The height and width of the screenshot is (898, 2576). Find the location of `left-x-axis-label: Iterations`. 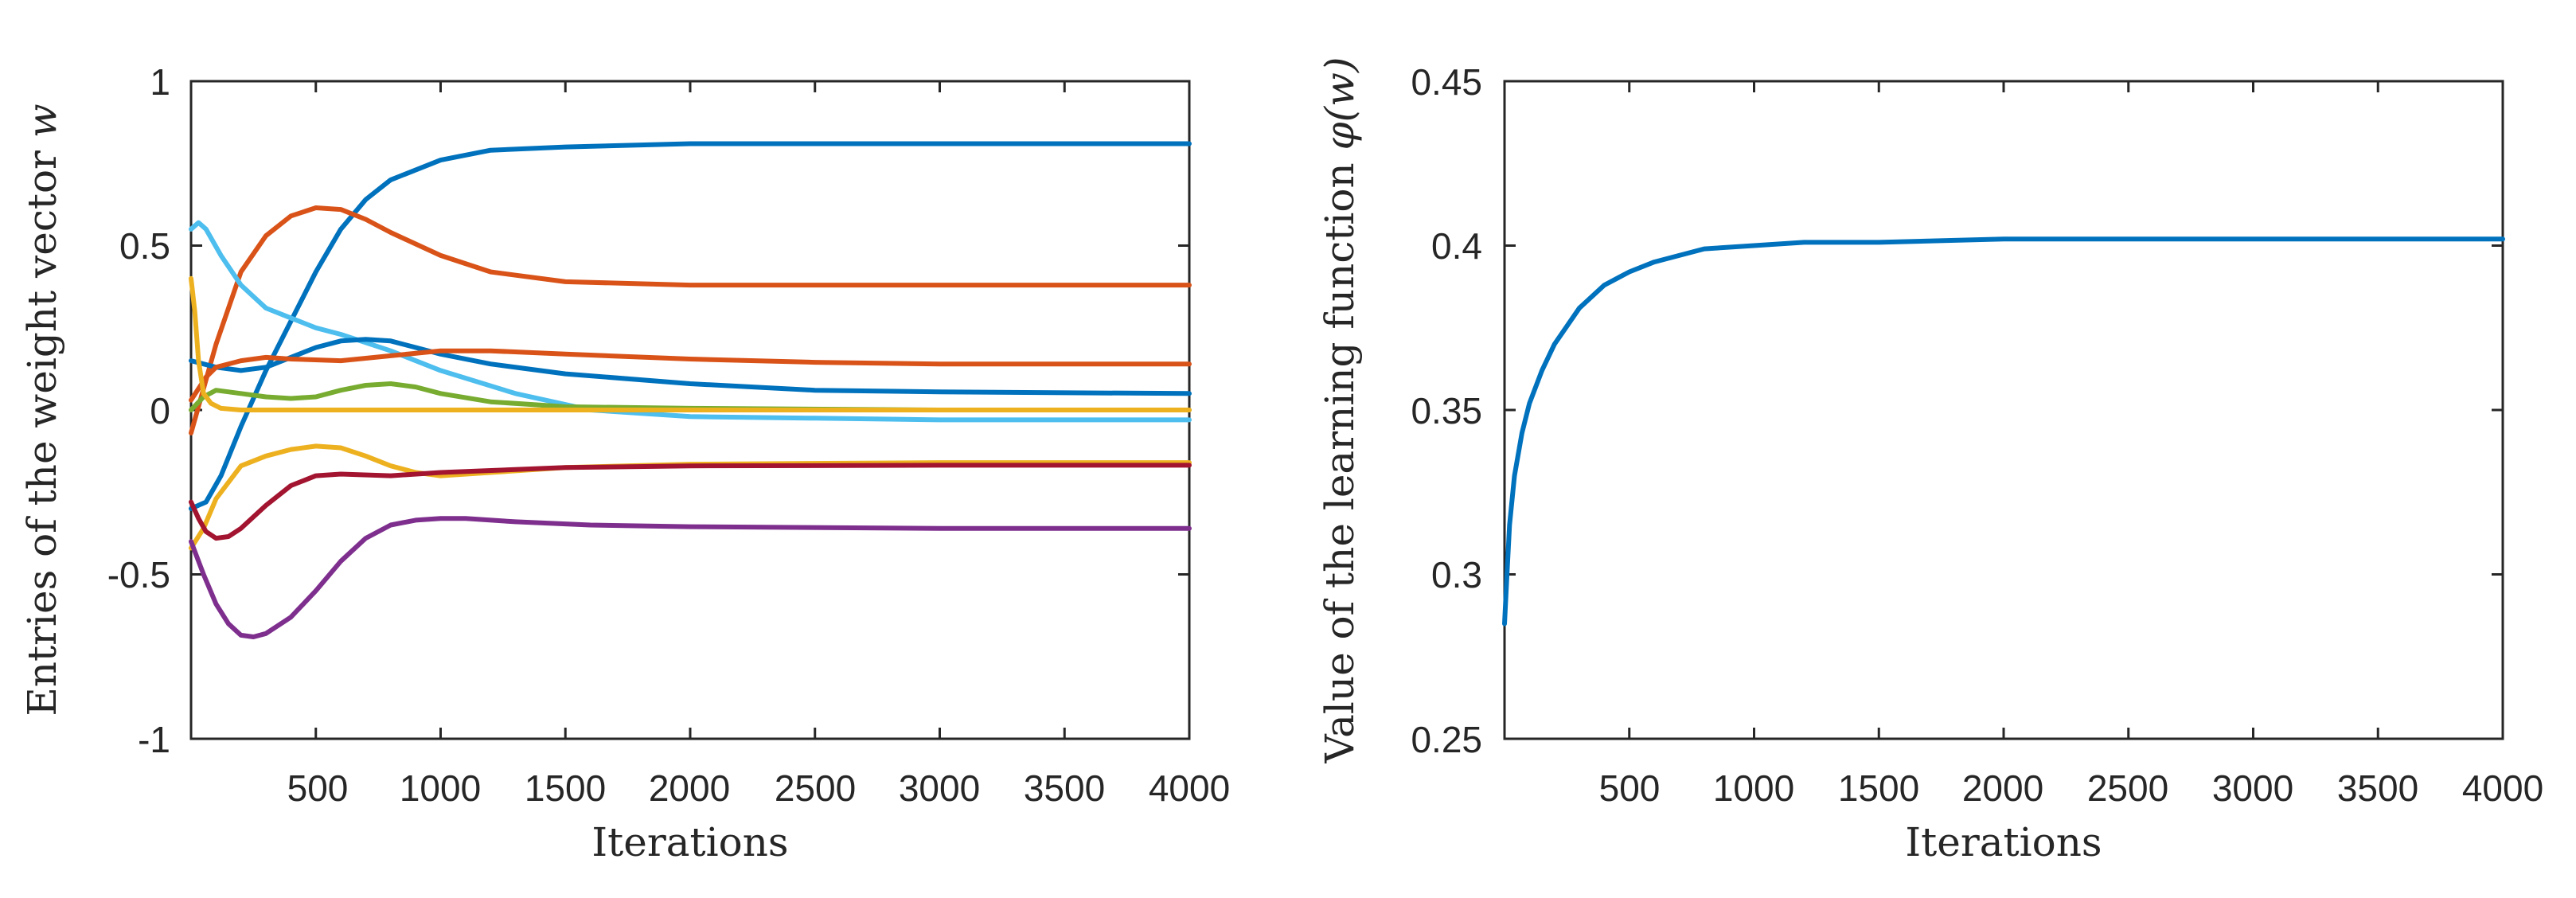

left-x-axis-label: Iterations is located at coordinates (689, 842).